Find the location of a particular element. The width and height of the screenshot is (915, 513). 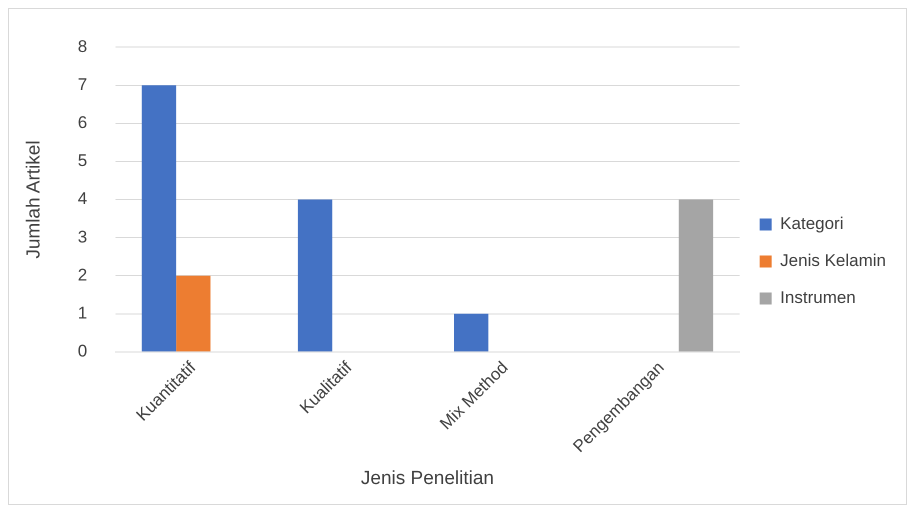

x-axis-title: Jenis Penelitian is located at coordinates (427, 478).